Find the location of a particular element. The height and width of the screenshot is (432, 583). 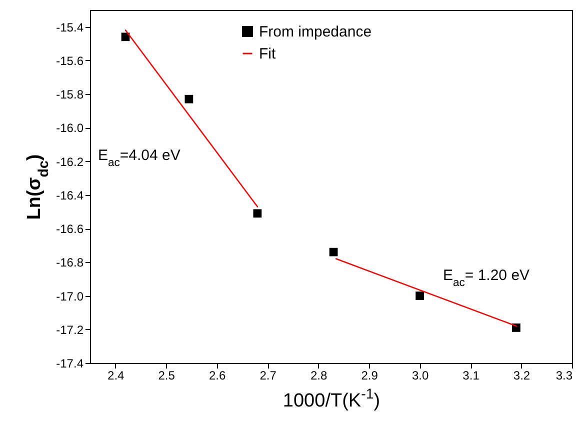

y-tick-label: -16.0 is located at coordinates (70, 128).